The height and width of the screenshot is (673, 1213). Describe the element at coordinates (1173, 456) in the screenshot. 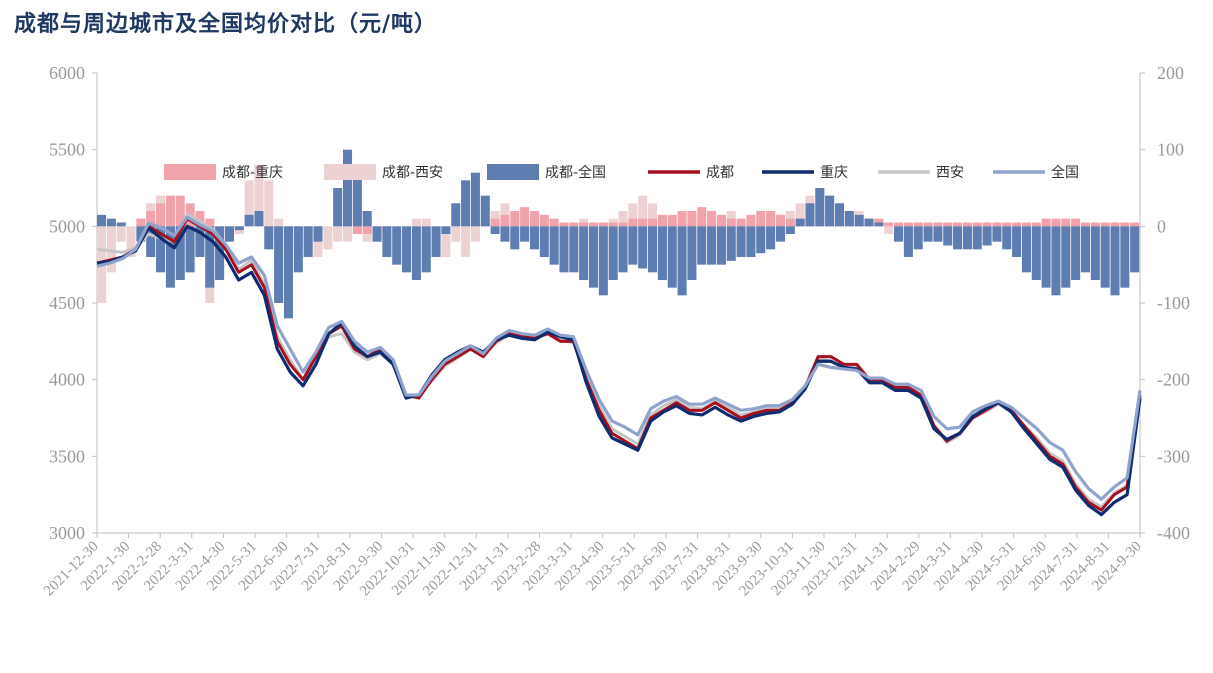

I see `y-right-tick-label: -300` at that location.